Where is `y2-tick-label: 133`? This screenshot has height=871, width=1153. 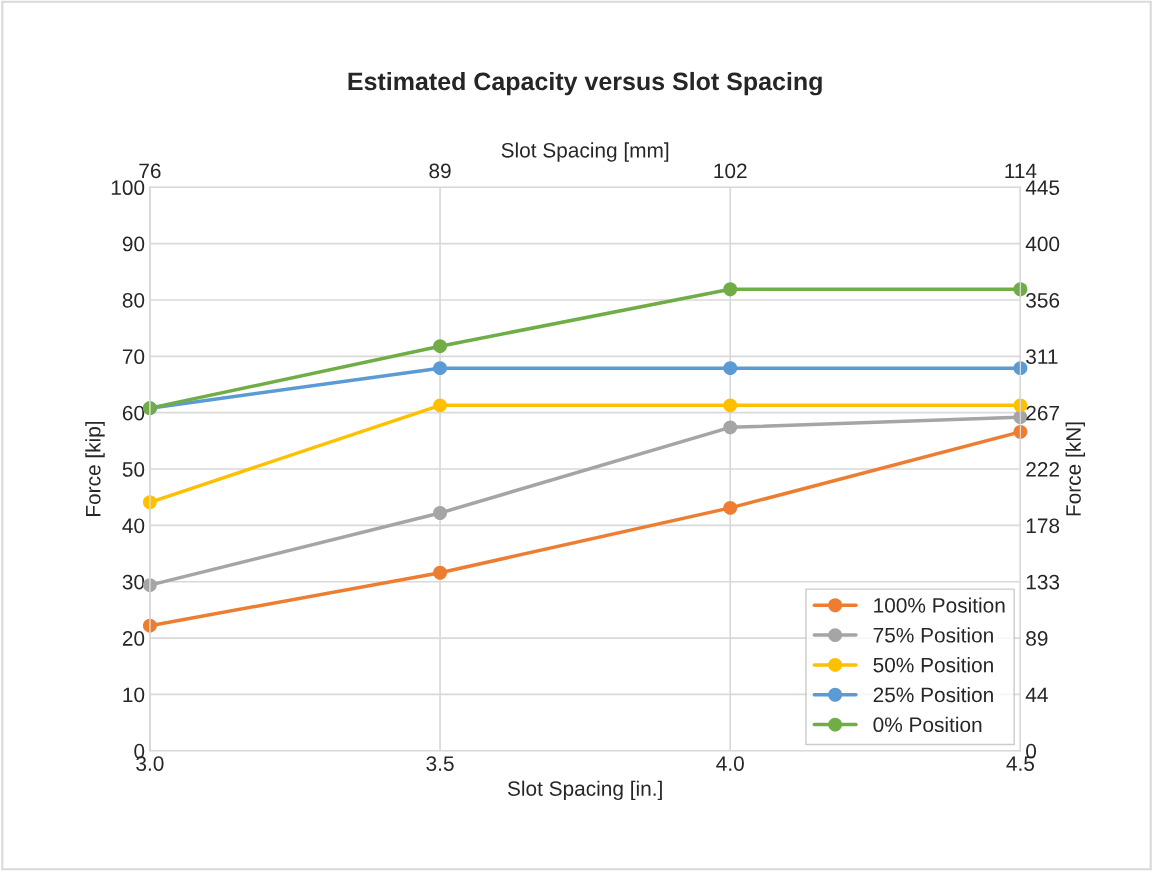 y2-tick-label: 133 is located at coordinates (1043, 582).